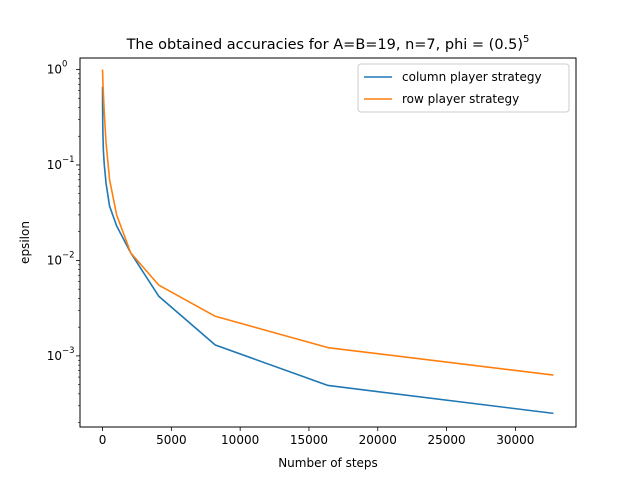 Image resolution: width=640 pixels, height=480 pixels. I want to click on chart-title-superscript: 5, so click(526, 39).